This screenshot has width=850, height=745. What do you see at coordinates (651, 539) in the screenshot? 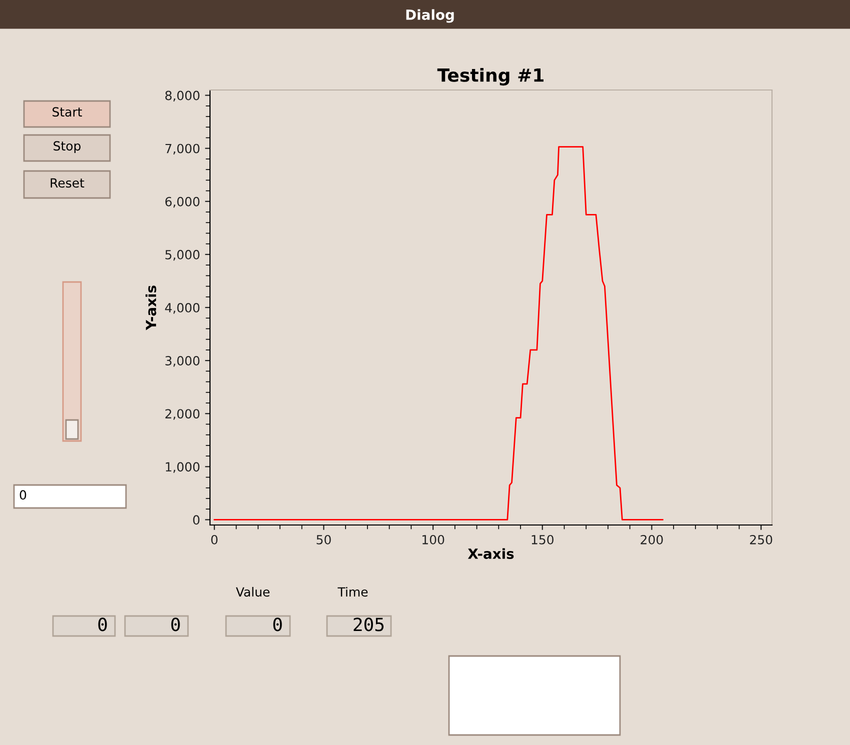
I see `x-tick-label: 200` at bounding box center [651, 539].